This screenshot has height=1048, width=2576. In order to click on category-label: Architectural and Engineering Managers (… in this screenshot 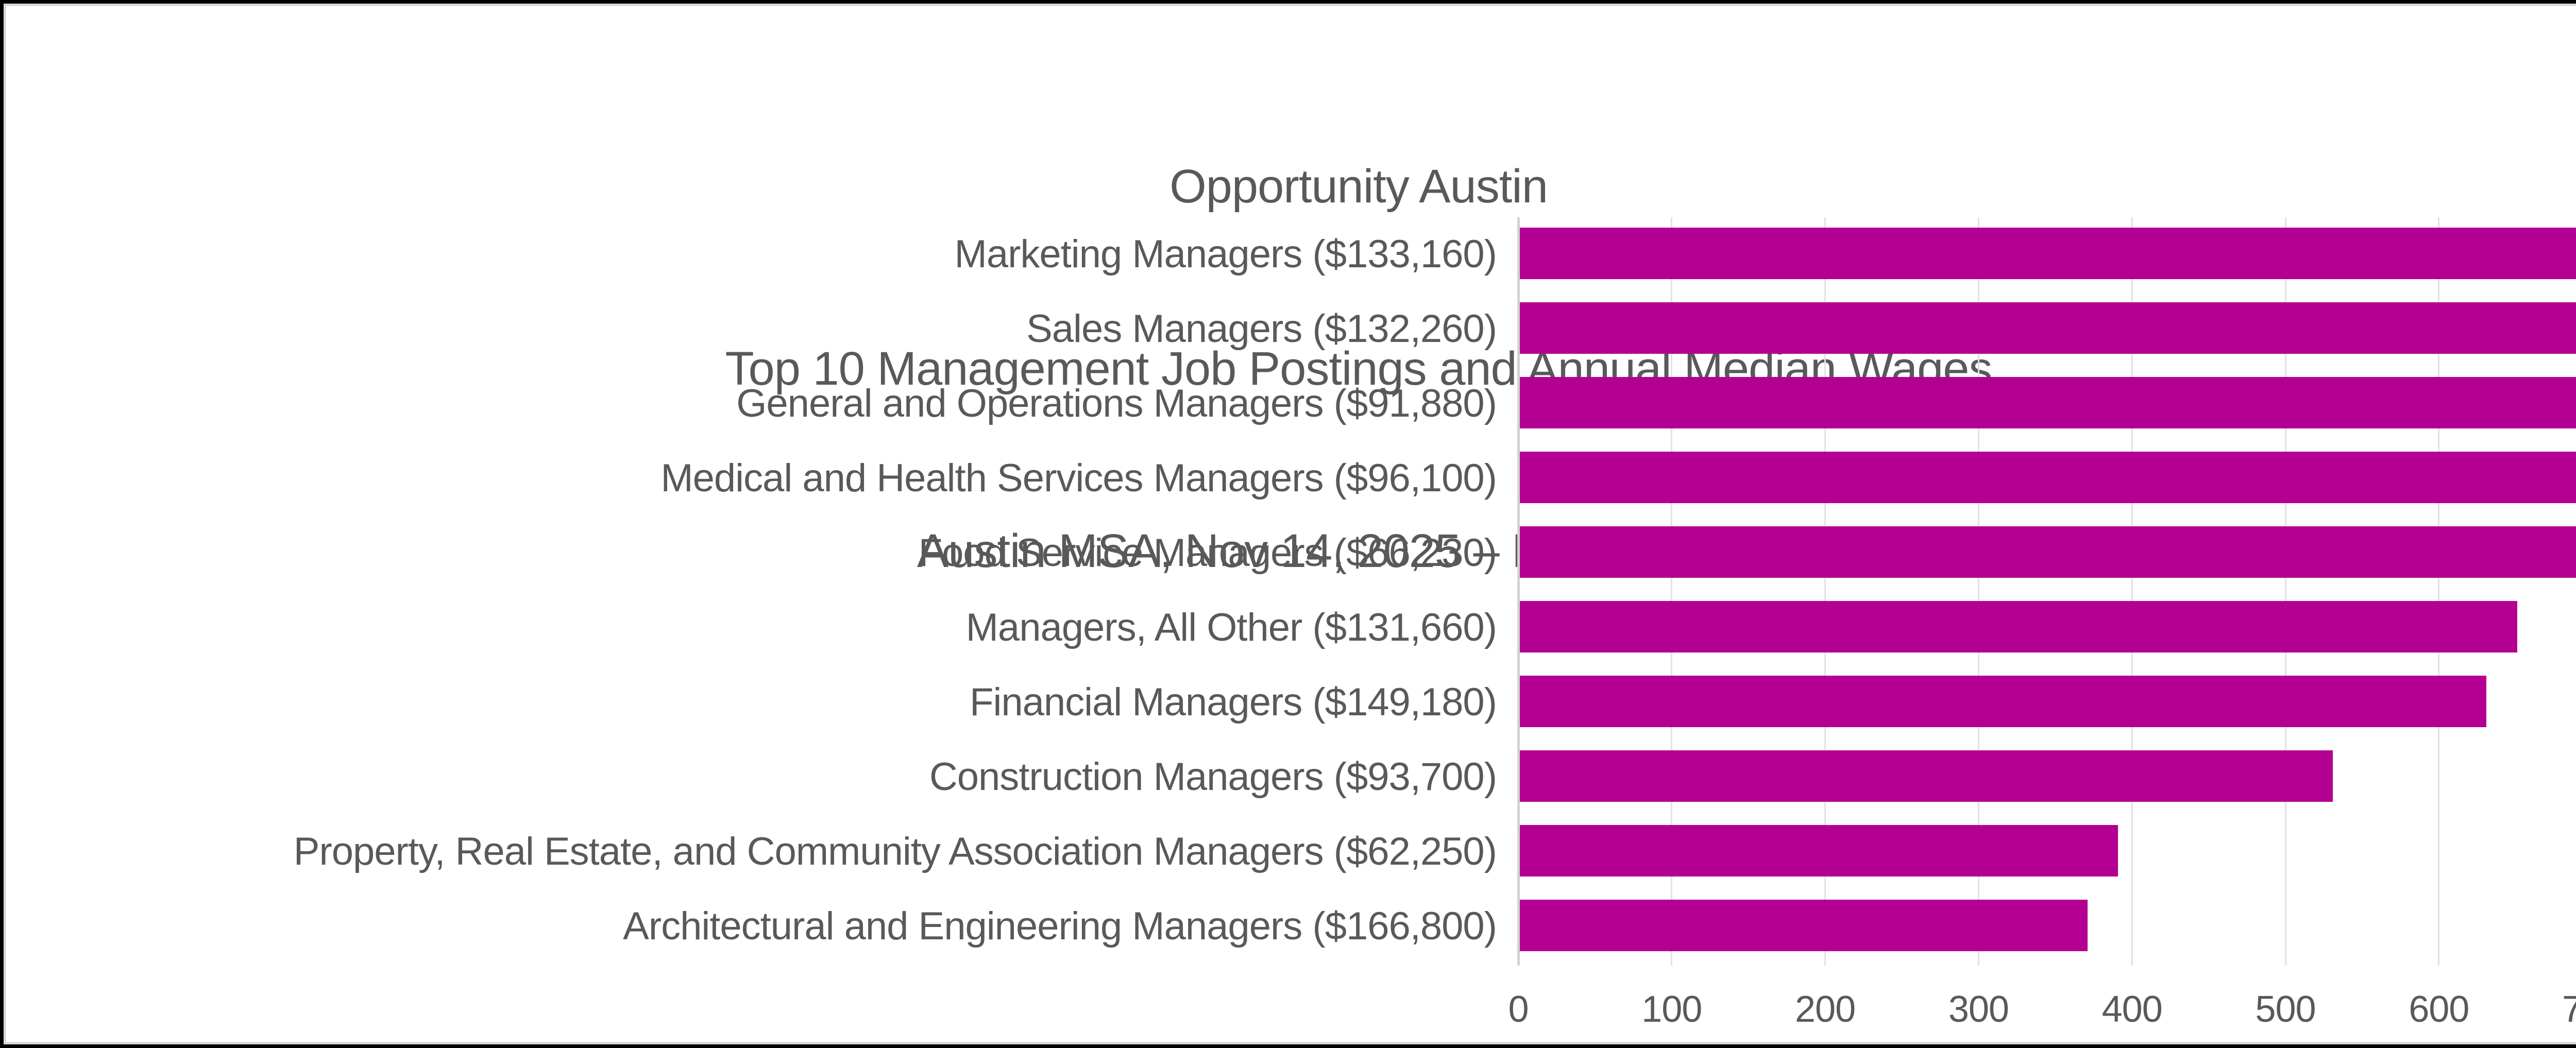, I will do `click(1060, 926)`.